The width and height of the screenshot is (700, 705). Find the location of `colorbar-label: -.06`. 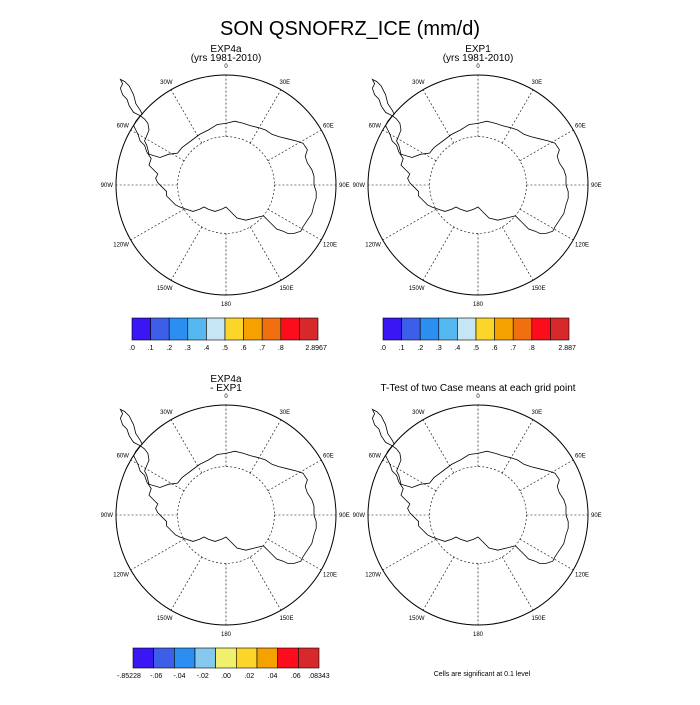

colorbar-label: -.06 is located at coordinates (156, 676).